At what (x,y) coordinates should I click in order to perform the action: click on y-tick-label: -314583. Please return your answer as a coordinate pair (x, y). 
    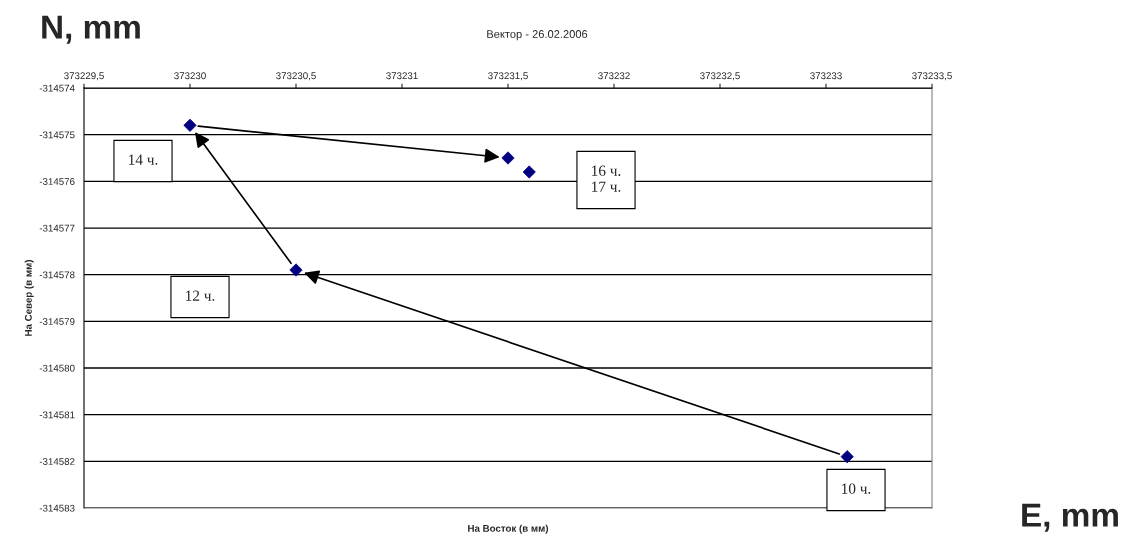
    Looking at the image, I should click on (57, 508).